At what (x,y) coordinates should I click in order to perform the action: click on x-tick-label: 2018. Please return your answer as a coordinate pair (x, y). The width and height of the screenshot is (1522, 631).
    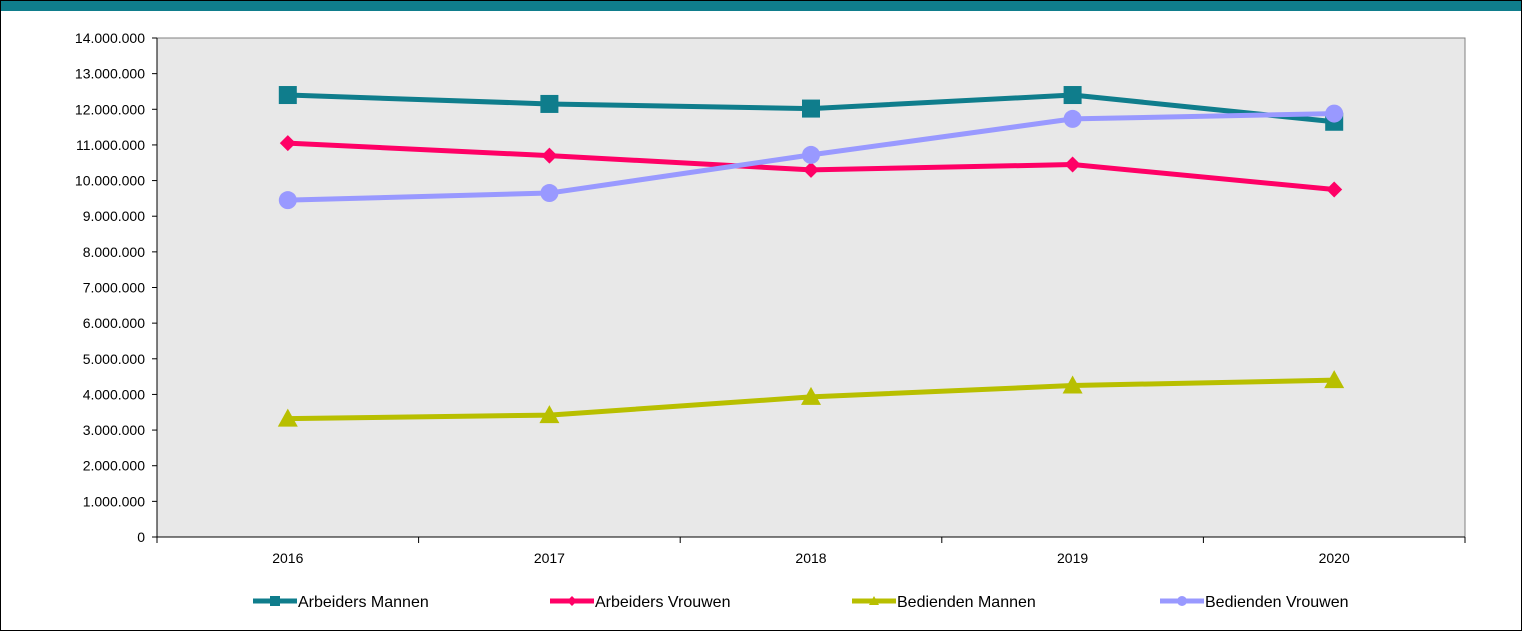
    Looking at the image, I should click on (810, 558).